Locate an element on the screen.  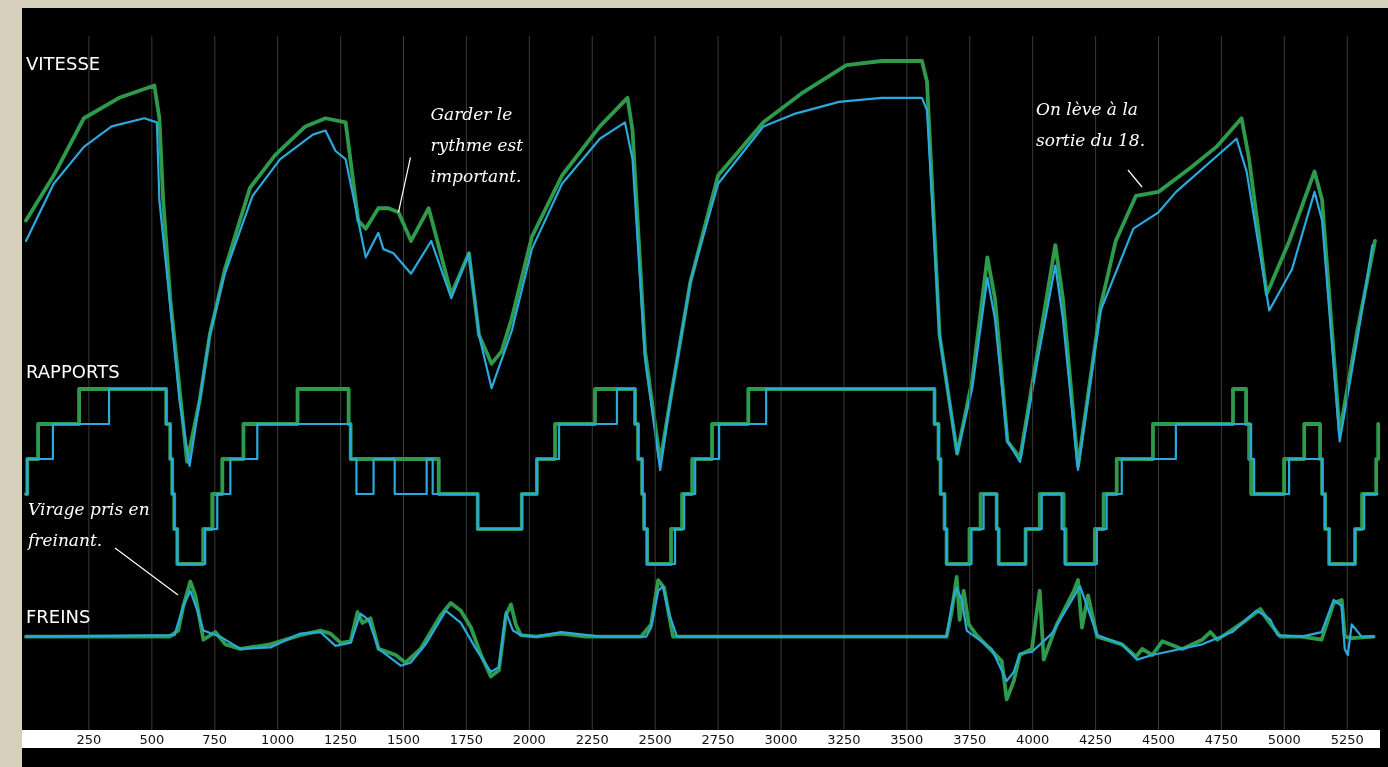
x-tick-label: 1000 is located at coordinates (278, 739).